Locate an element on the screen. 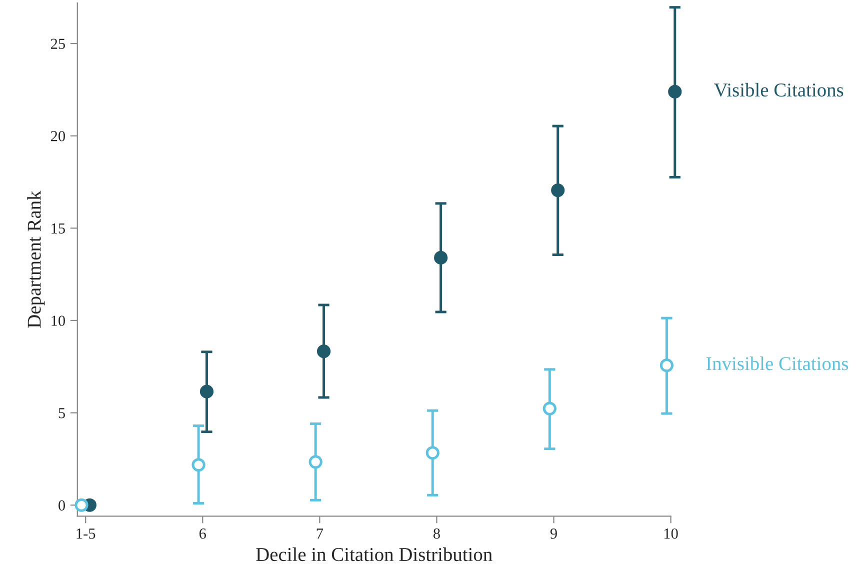 The height and width of the screenshot is (580, 860). y-tick-label: 20 is located at coordinates (58, 136).